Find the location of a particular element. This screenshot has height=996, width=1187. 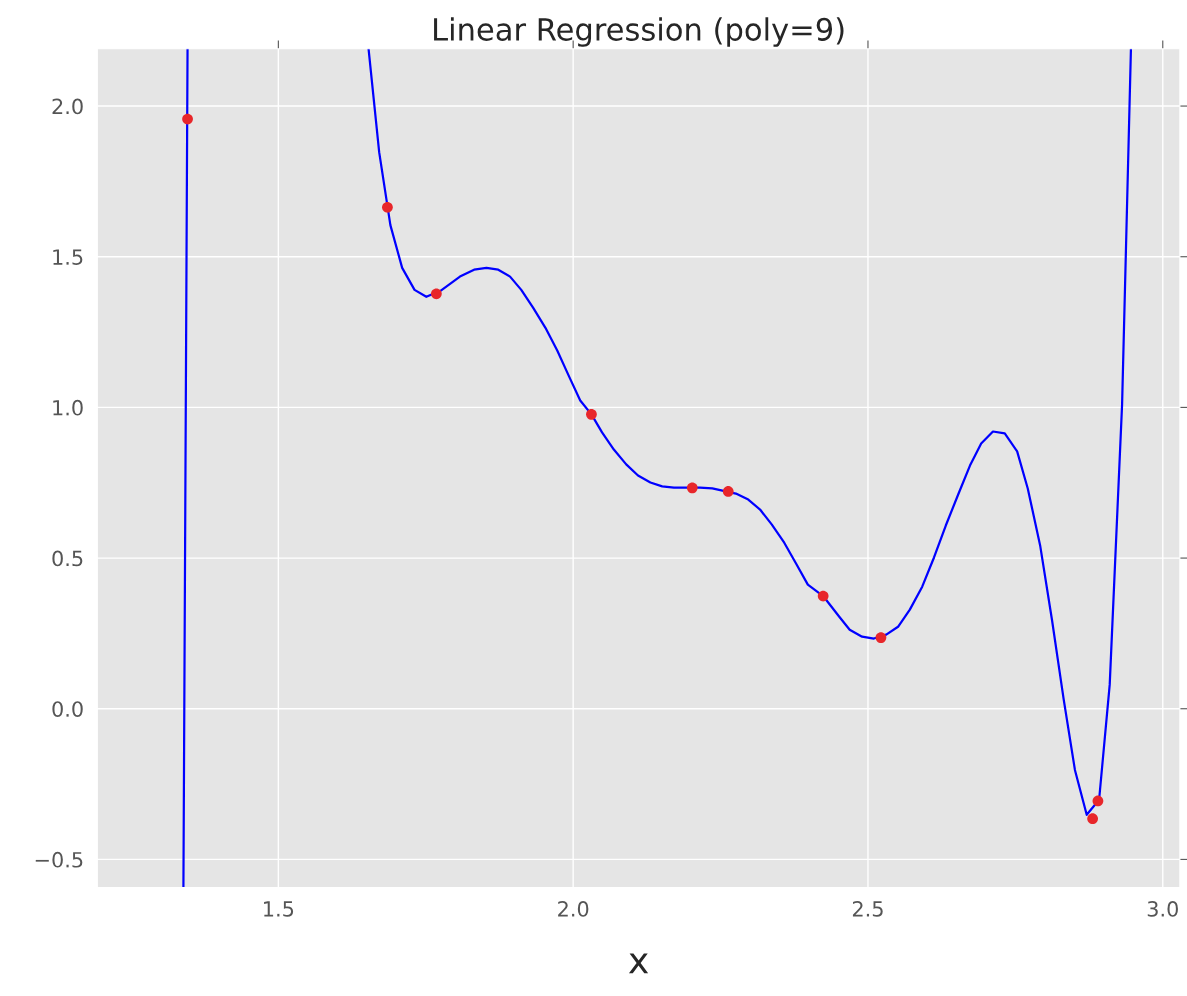

y-tick-label: 2.0 is located at coordinates (67, 106).